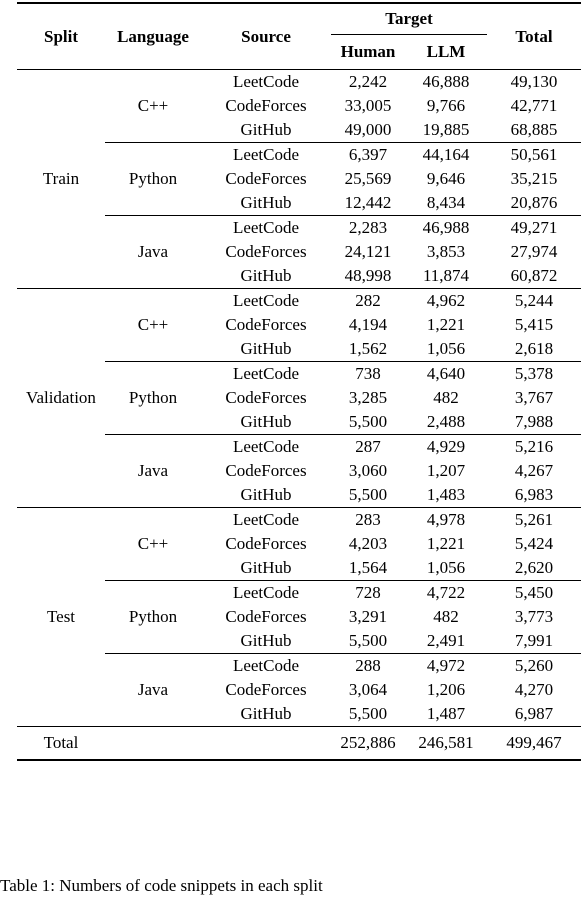  I want to click on header-split: Split, so click(61, 36).